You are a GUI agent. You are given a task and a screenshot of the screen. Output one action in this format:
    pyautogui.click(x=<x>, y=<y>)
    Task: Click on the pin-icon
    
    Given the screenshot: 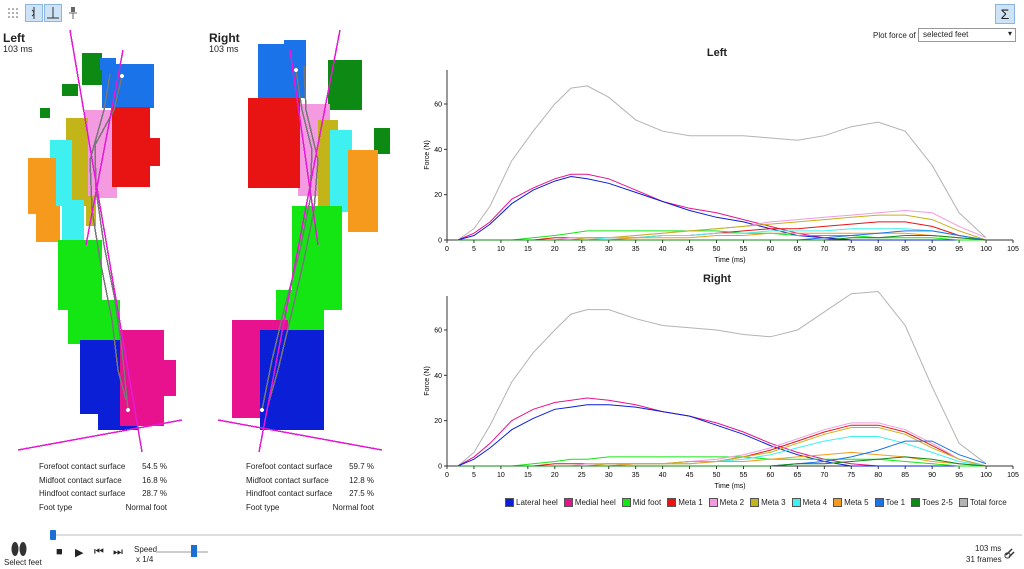 What is the action you would take?
    pyautogui.click(x=73, y=13)
    